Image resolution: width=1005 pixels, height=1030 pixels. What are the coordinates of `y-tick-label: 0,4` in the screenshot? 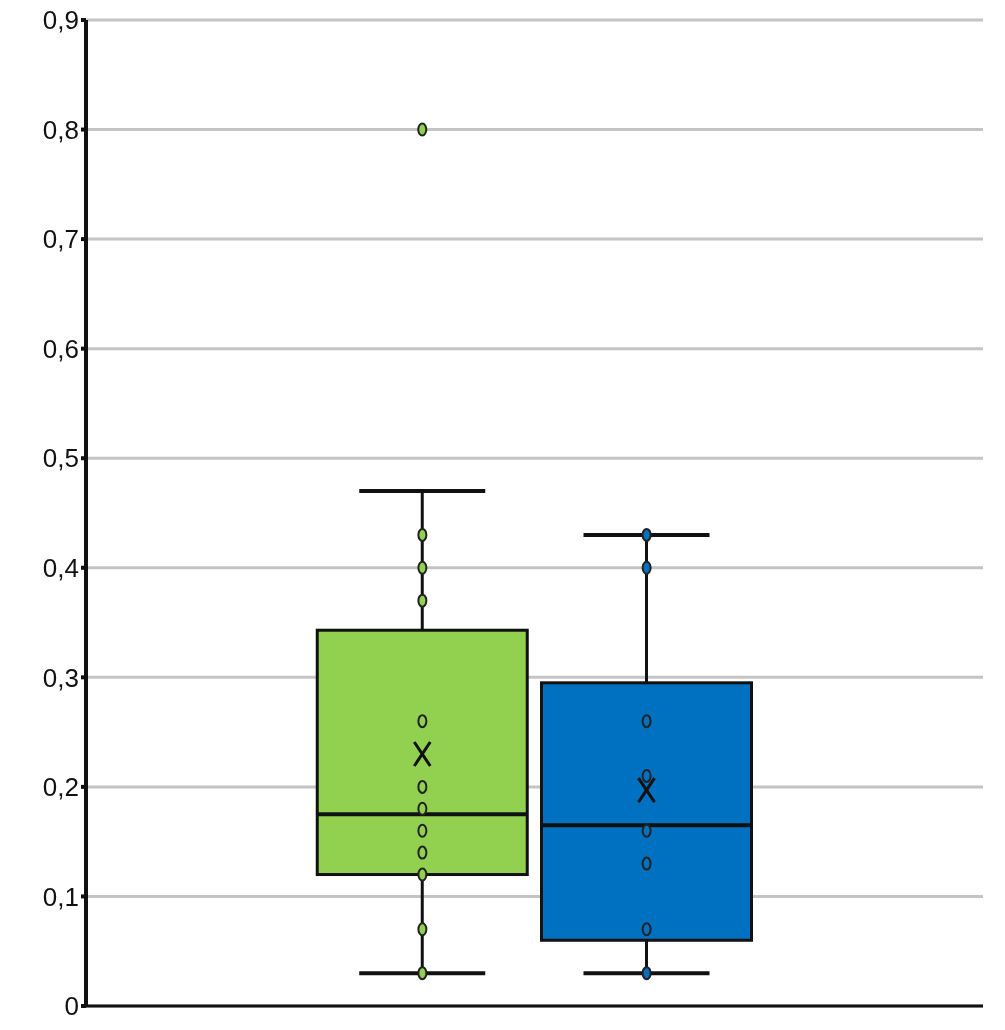 It's located at (60, 568).